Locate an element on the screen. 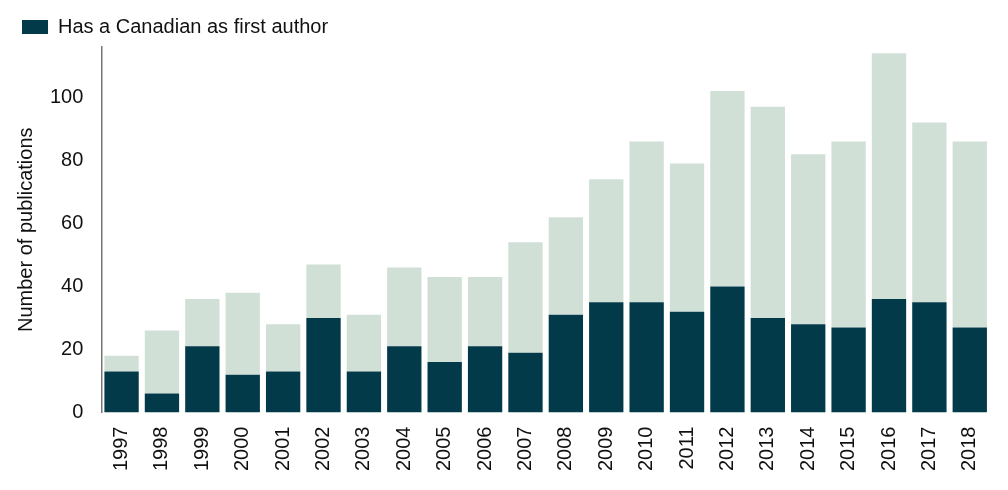 Image resolution: width=1008 pixels, height=490 pixels. x-tick-label: 2005 is located at coordinates (443, 449).